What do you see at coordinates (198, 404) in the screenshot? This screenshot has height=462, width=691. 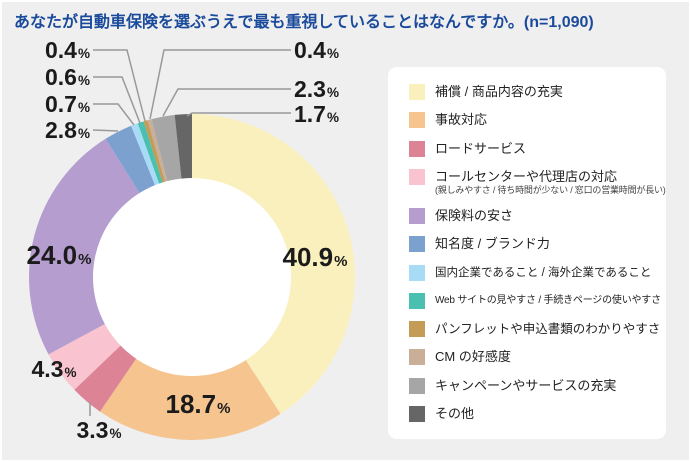 I see `percent-label: 18.7%` at bounding box center [198, 404].